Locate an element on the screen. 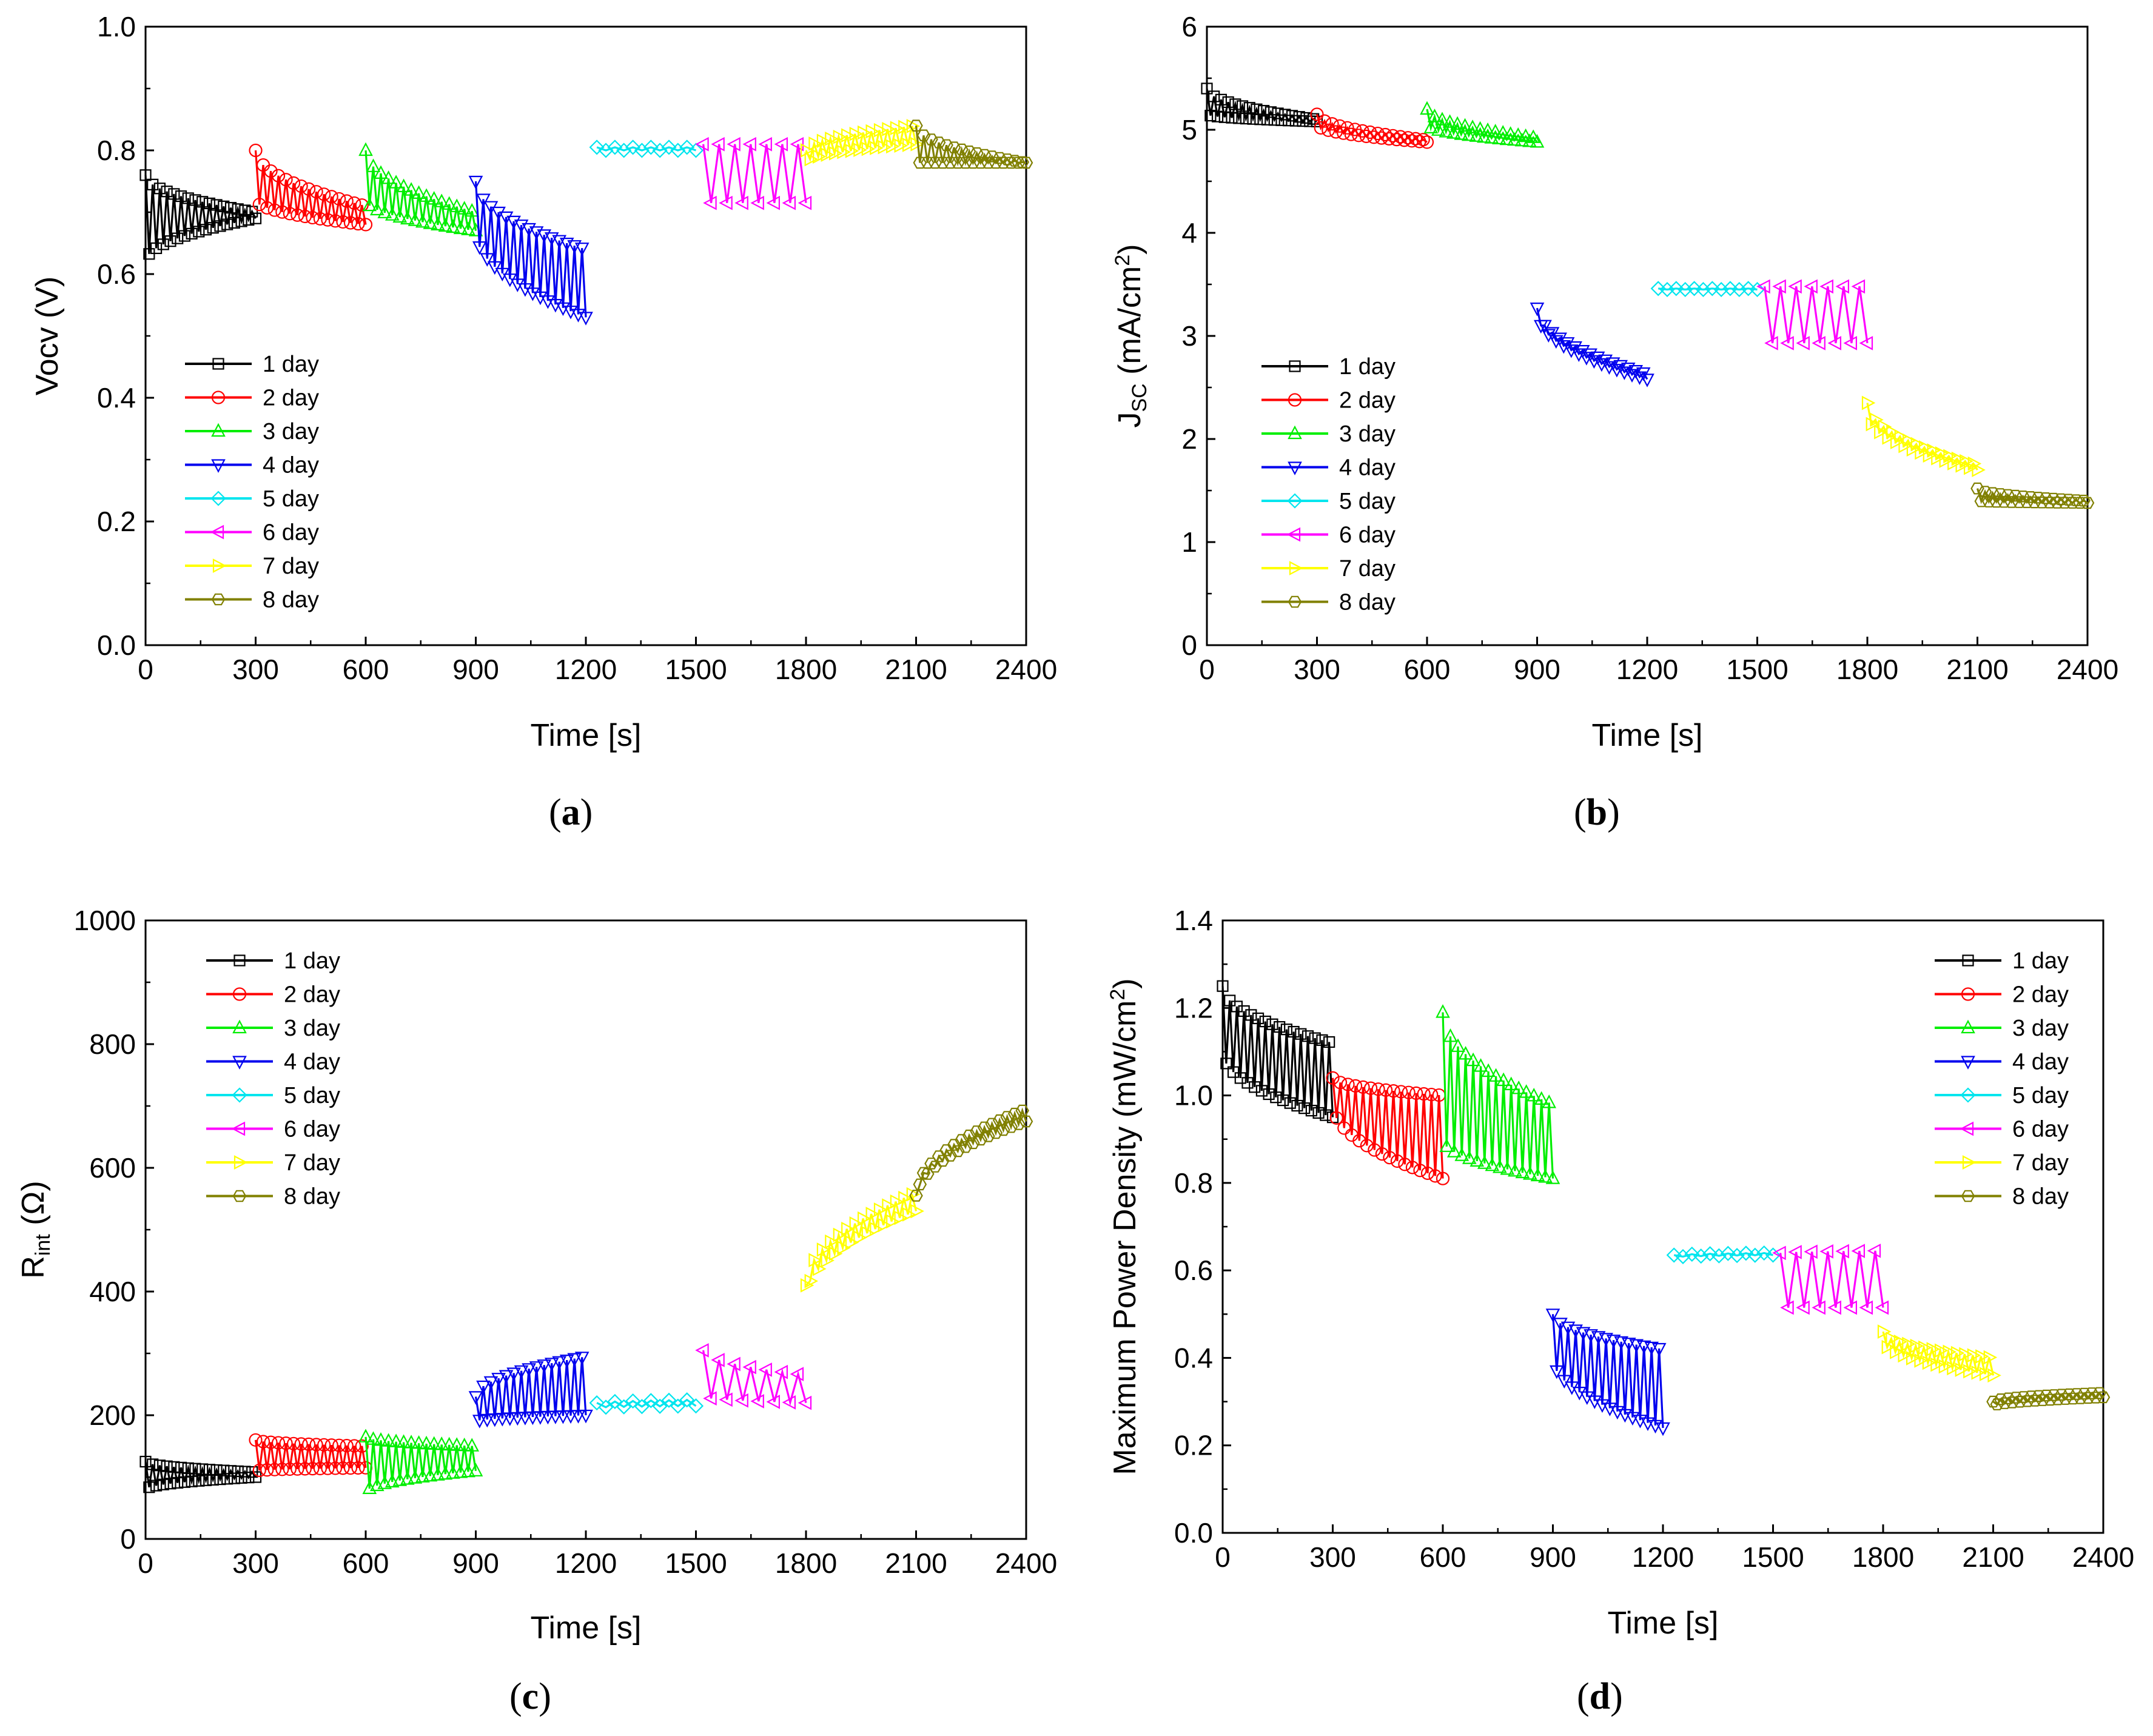 This screenshot has width=2153, height=1736. legend-label: 1 day is located at coordinates (2040, 961).